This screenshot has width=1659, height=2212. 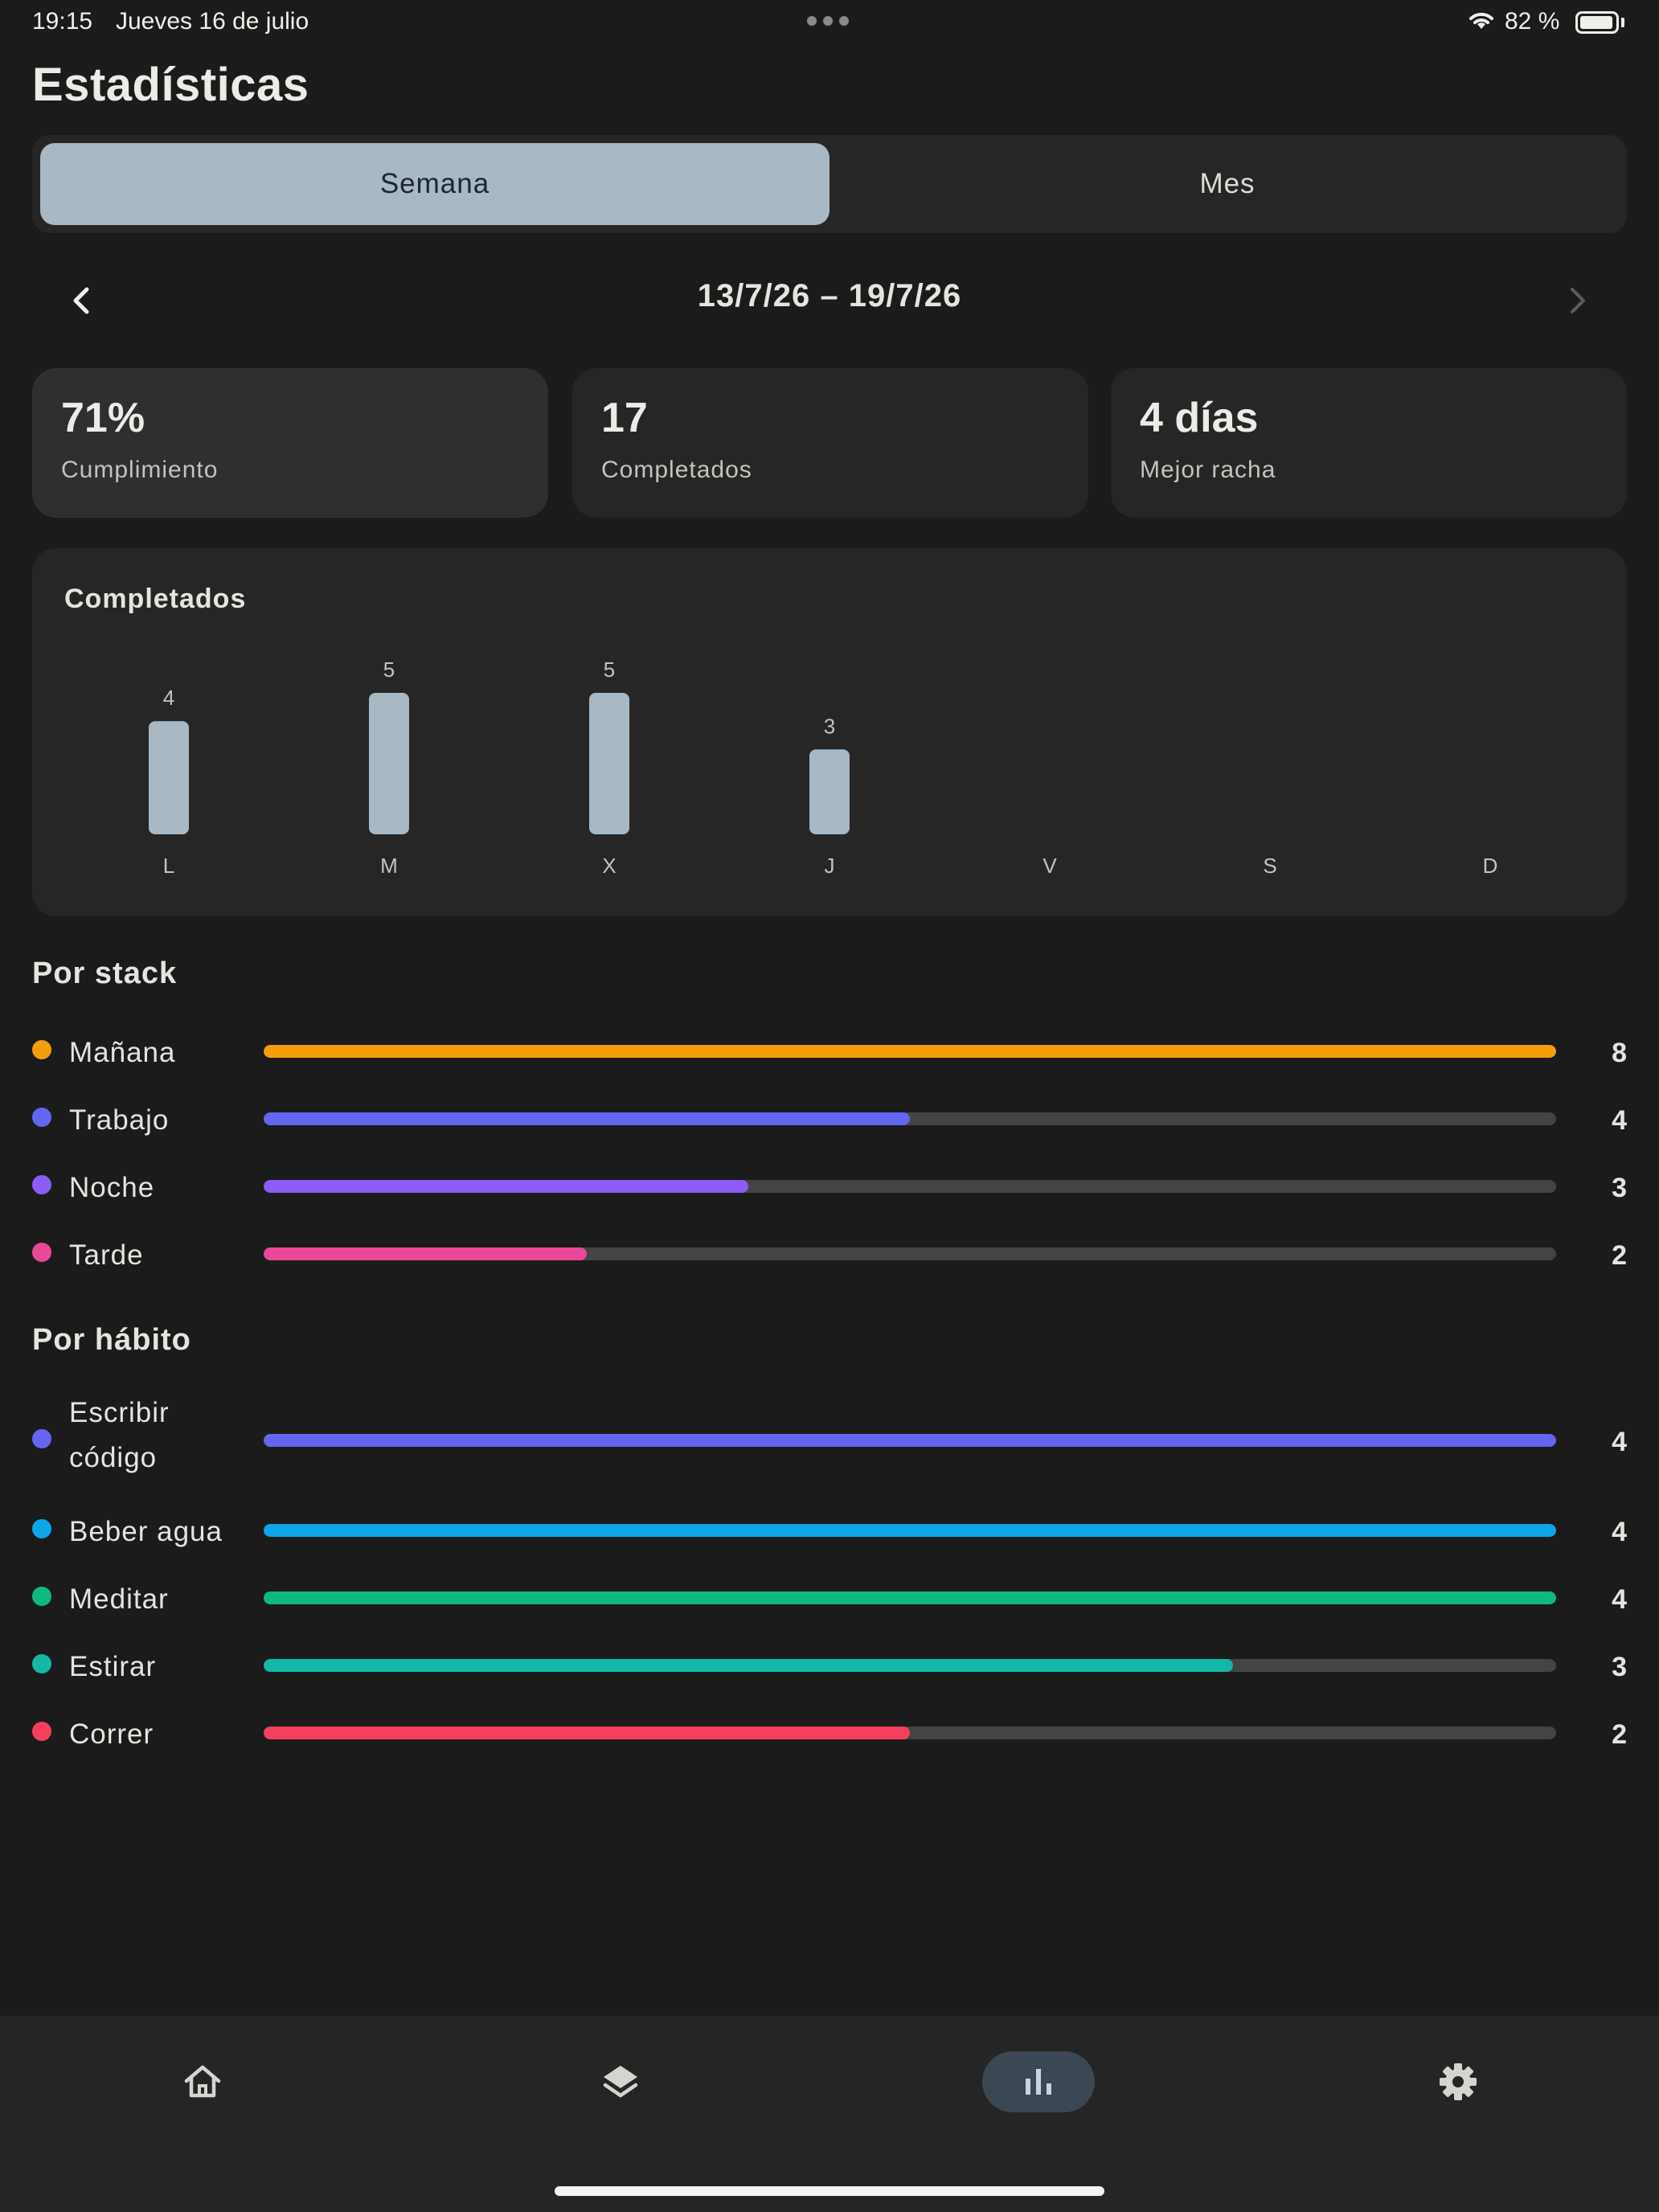 I want to click on x-tick-label: D, so click(x=1490, y=866).